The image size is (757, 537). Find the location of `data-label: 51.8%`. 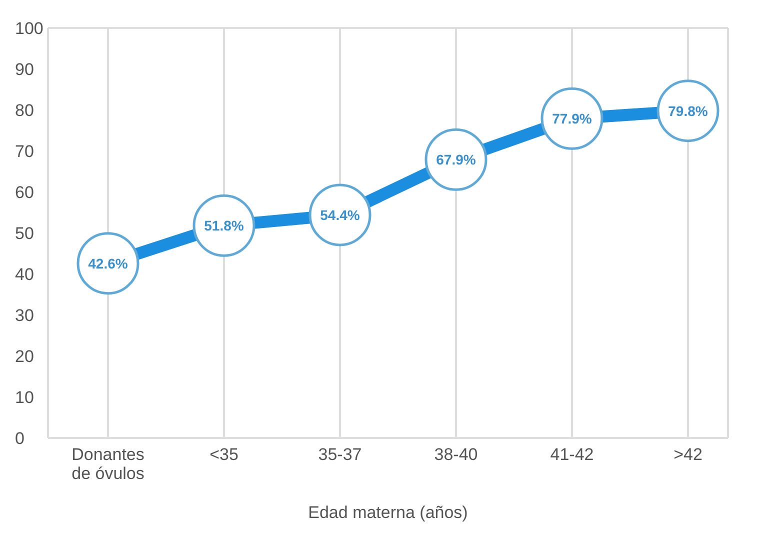

data-label: 51.8% is located at coordinates (224, 226).